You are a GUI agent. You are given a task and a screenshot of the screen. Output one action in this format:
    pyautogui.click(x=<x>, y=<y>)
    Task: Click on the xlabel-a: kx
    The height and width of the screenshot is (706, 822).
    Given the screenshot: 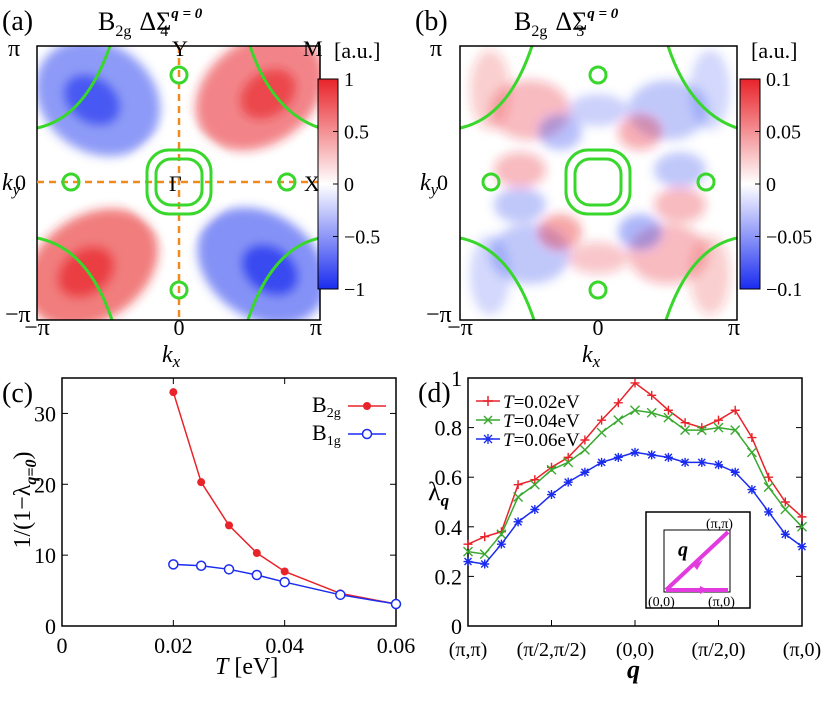 What is the action you would take?
    pyautogui.click(x=171, y=356)
    